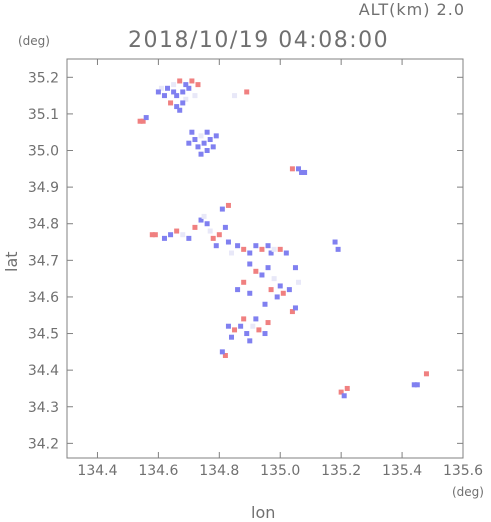 Image resolution: width=491 pixels, height=522 pixels. What do you see at coordinates (219, 471) in the screenshot?
I see `x-tick-label: 134.8` at bounding box center [219, 471].